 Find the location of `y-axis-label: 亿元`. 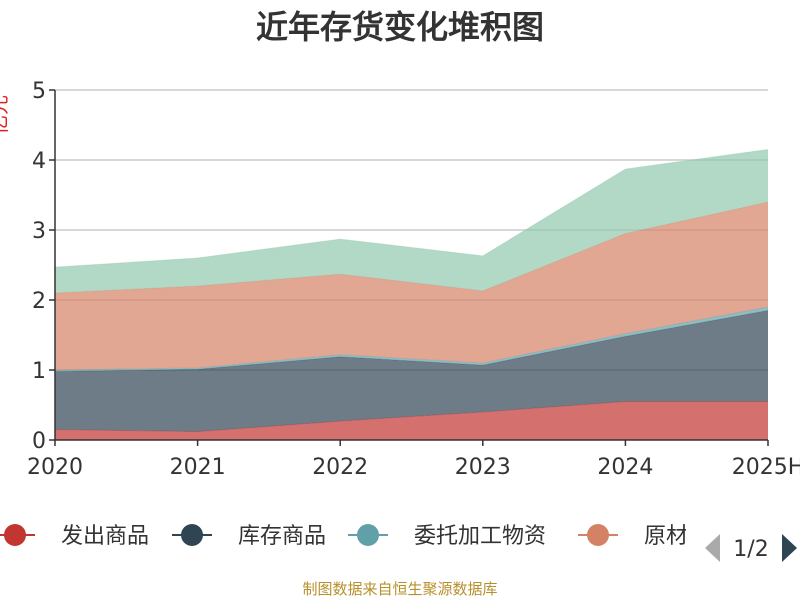

y-axis-label: 亿元 is located at coordinates (5, 115).